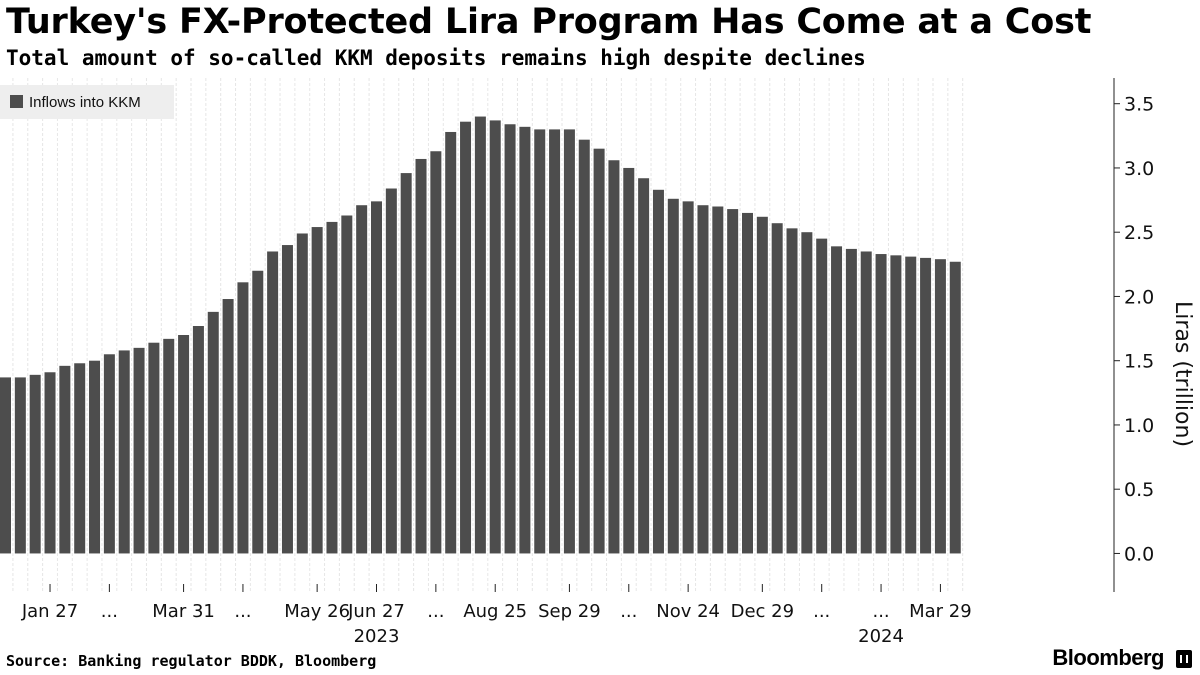 The width and height of the screenshot is (1200, 675). I want to click on bloomberg-icon, so click(1184, 659).